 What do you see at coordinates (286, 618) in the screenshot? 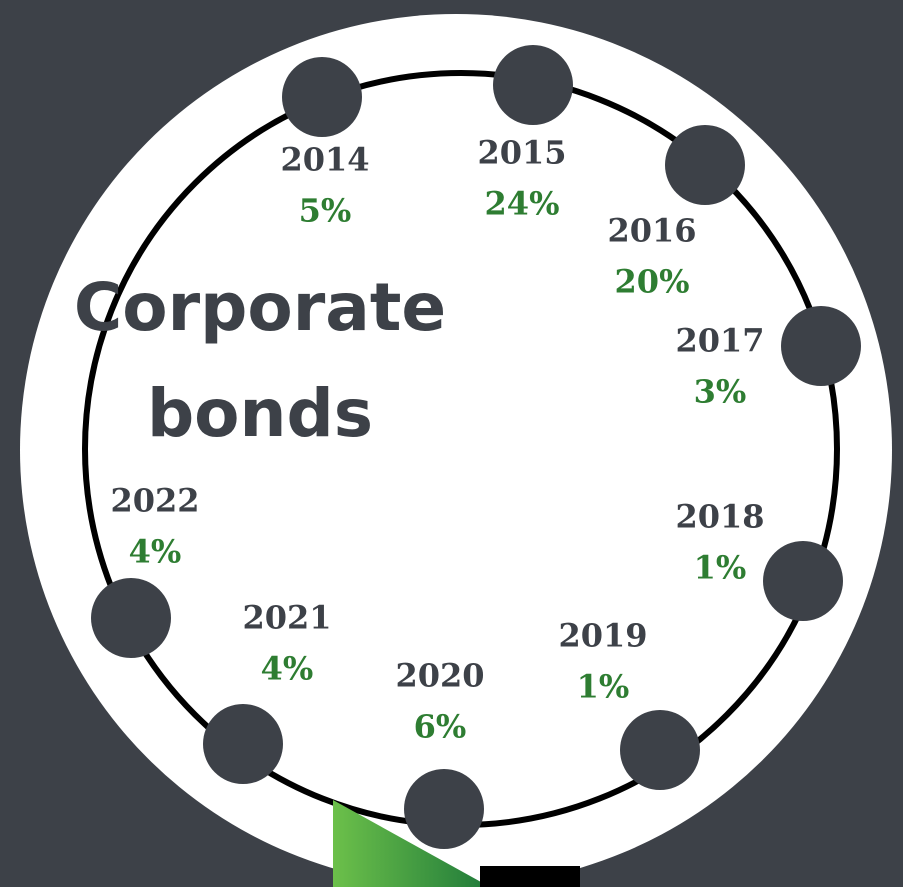
I see `year-label: 2021` at bounding box center [286, 618].